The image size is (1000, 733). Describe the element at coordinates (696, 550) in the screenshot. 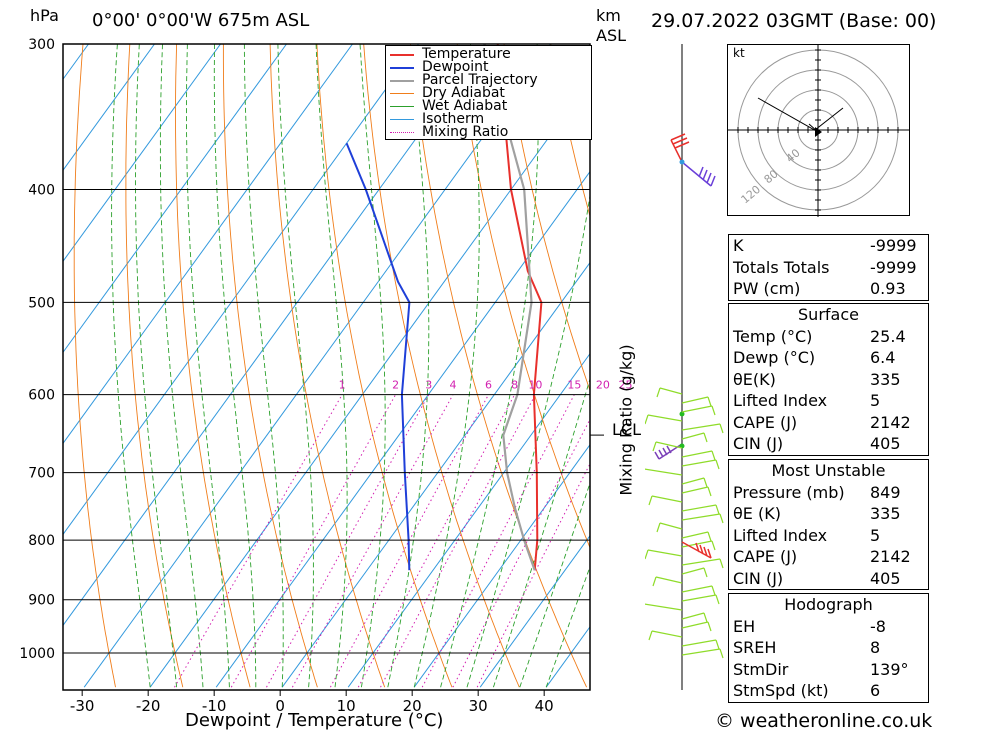

I see `wind-barb-red` at that location.